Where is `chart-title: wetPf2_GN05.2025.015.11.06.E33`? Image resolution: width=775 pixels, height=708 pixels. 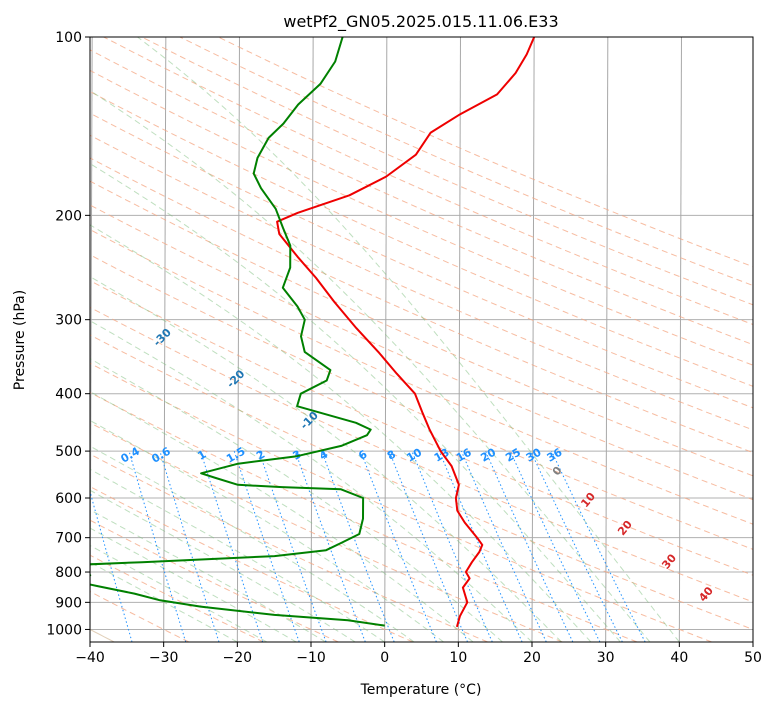 chart-title: wetPf2_GN05.2025.015.11.06.E33 is located at coordinates (420, 22).